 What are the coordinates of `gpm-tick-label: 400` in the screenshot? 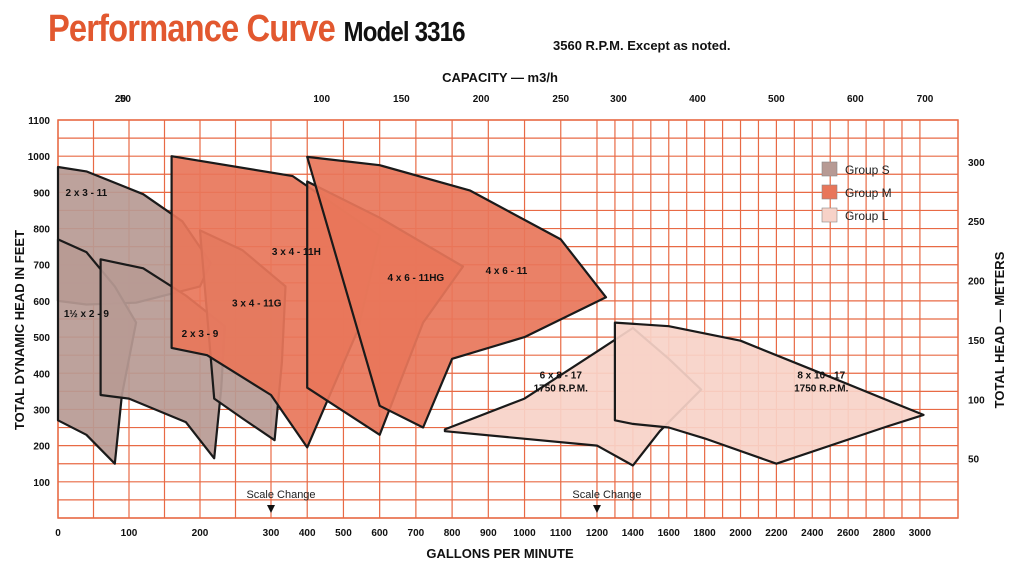 It's located at (307, 533).